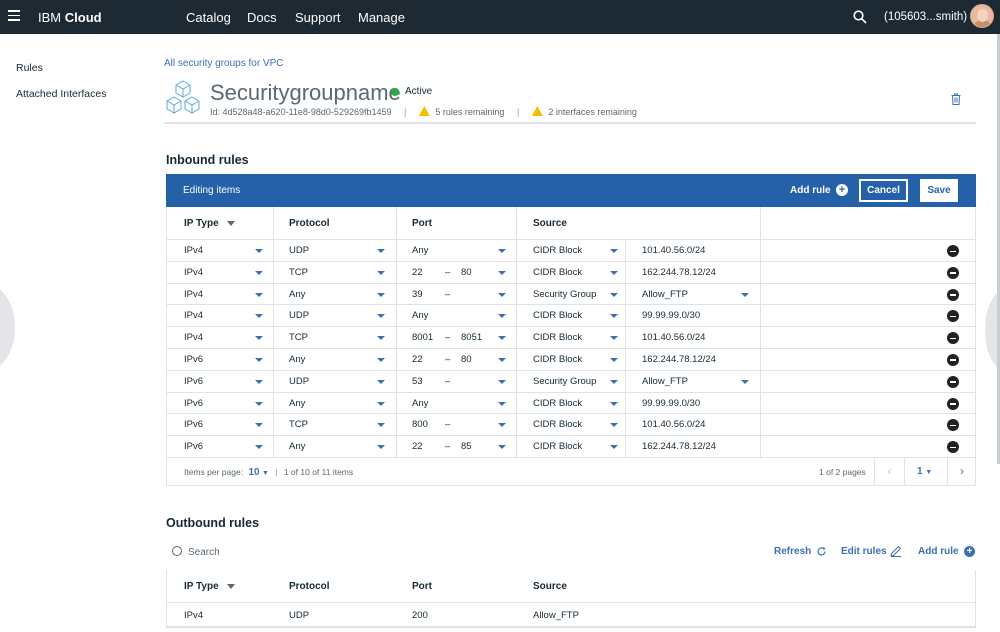  I want to click on port-to-input: 8051, so click(472, 338).